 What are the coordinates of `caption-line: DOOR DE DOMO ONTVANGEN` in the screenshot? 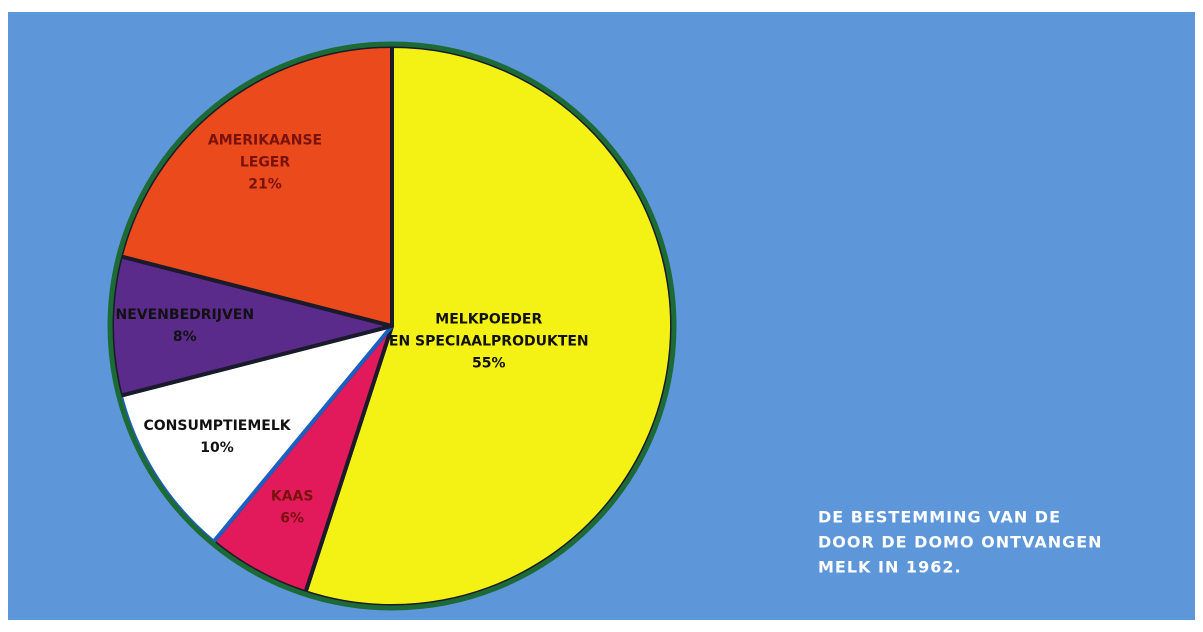 It's located at (960, 542).